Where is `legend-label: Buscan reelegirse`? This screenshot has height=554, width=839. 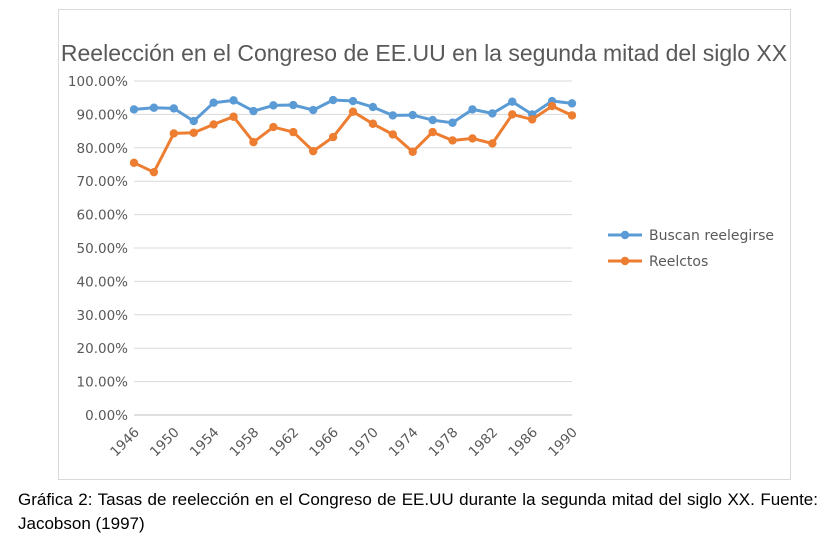 legend-label: Buscan reelegirse is located at coordinates (711, 236).